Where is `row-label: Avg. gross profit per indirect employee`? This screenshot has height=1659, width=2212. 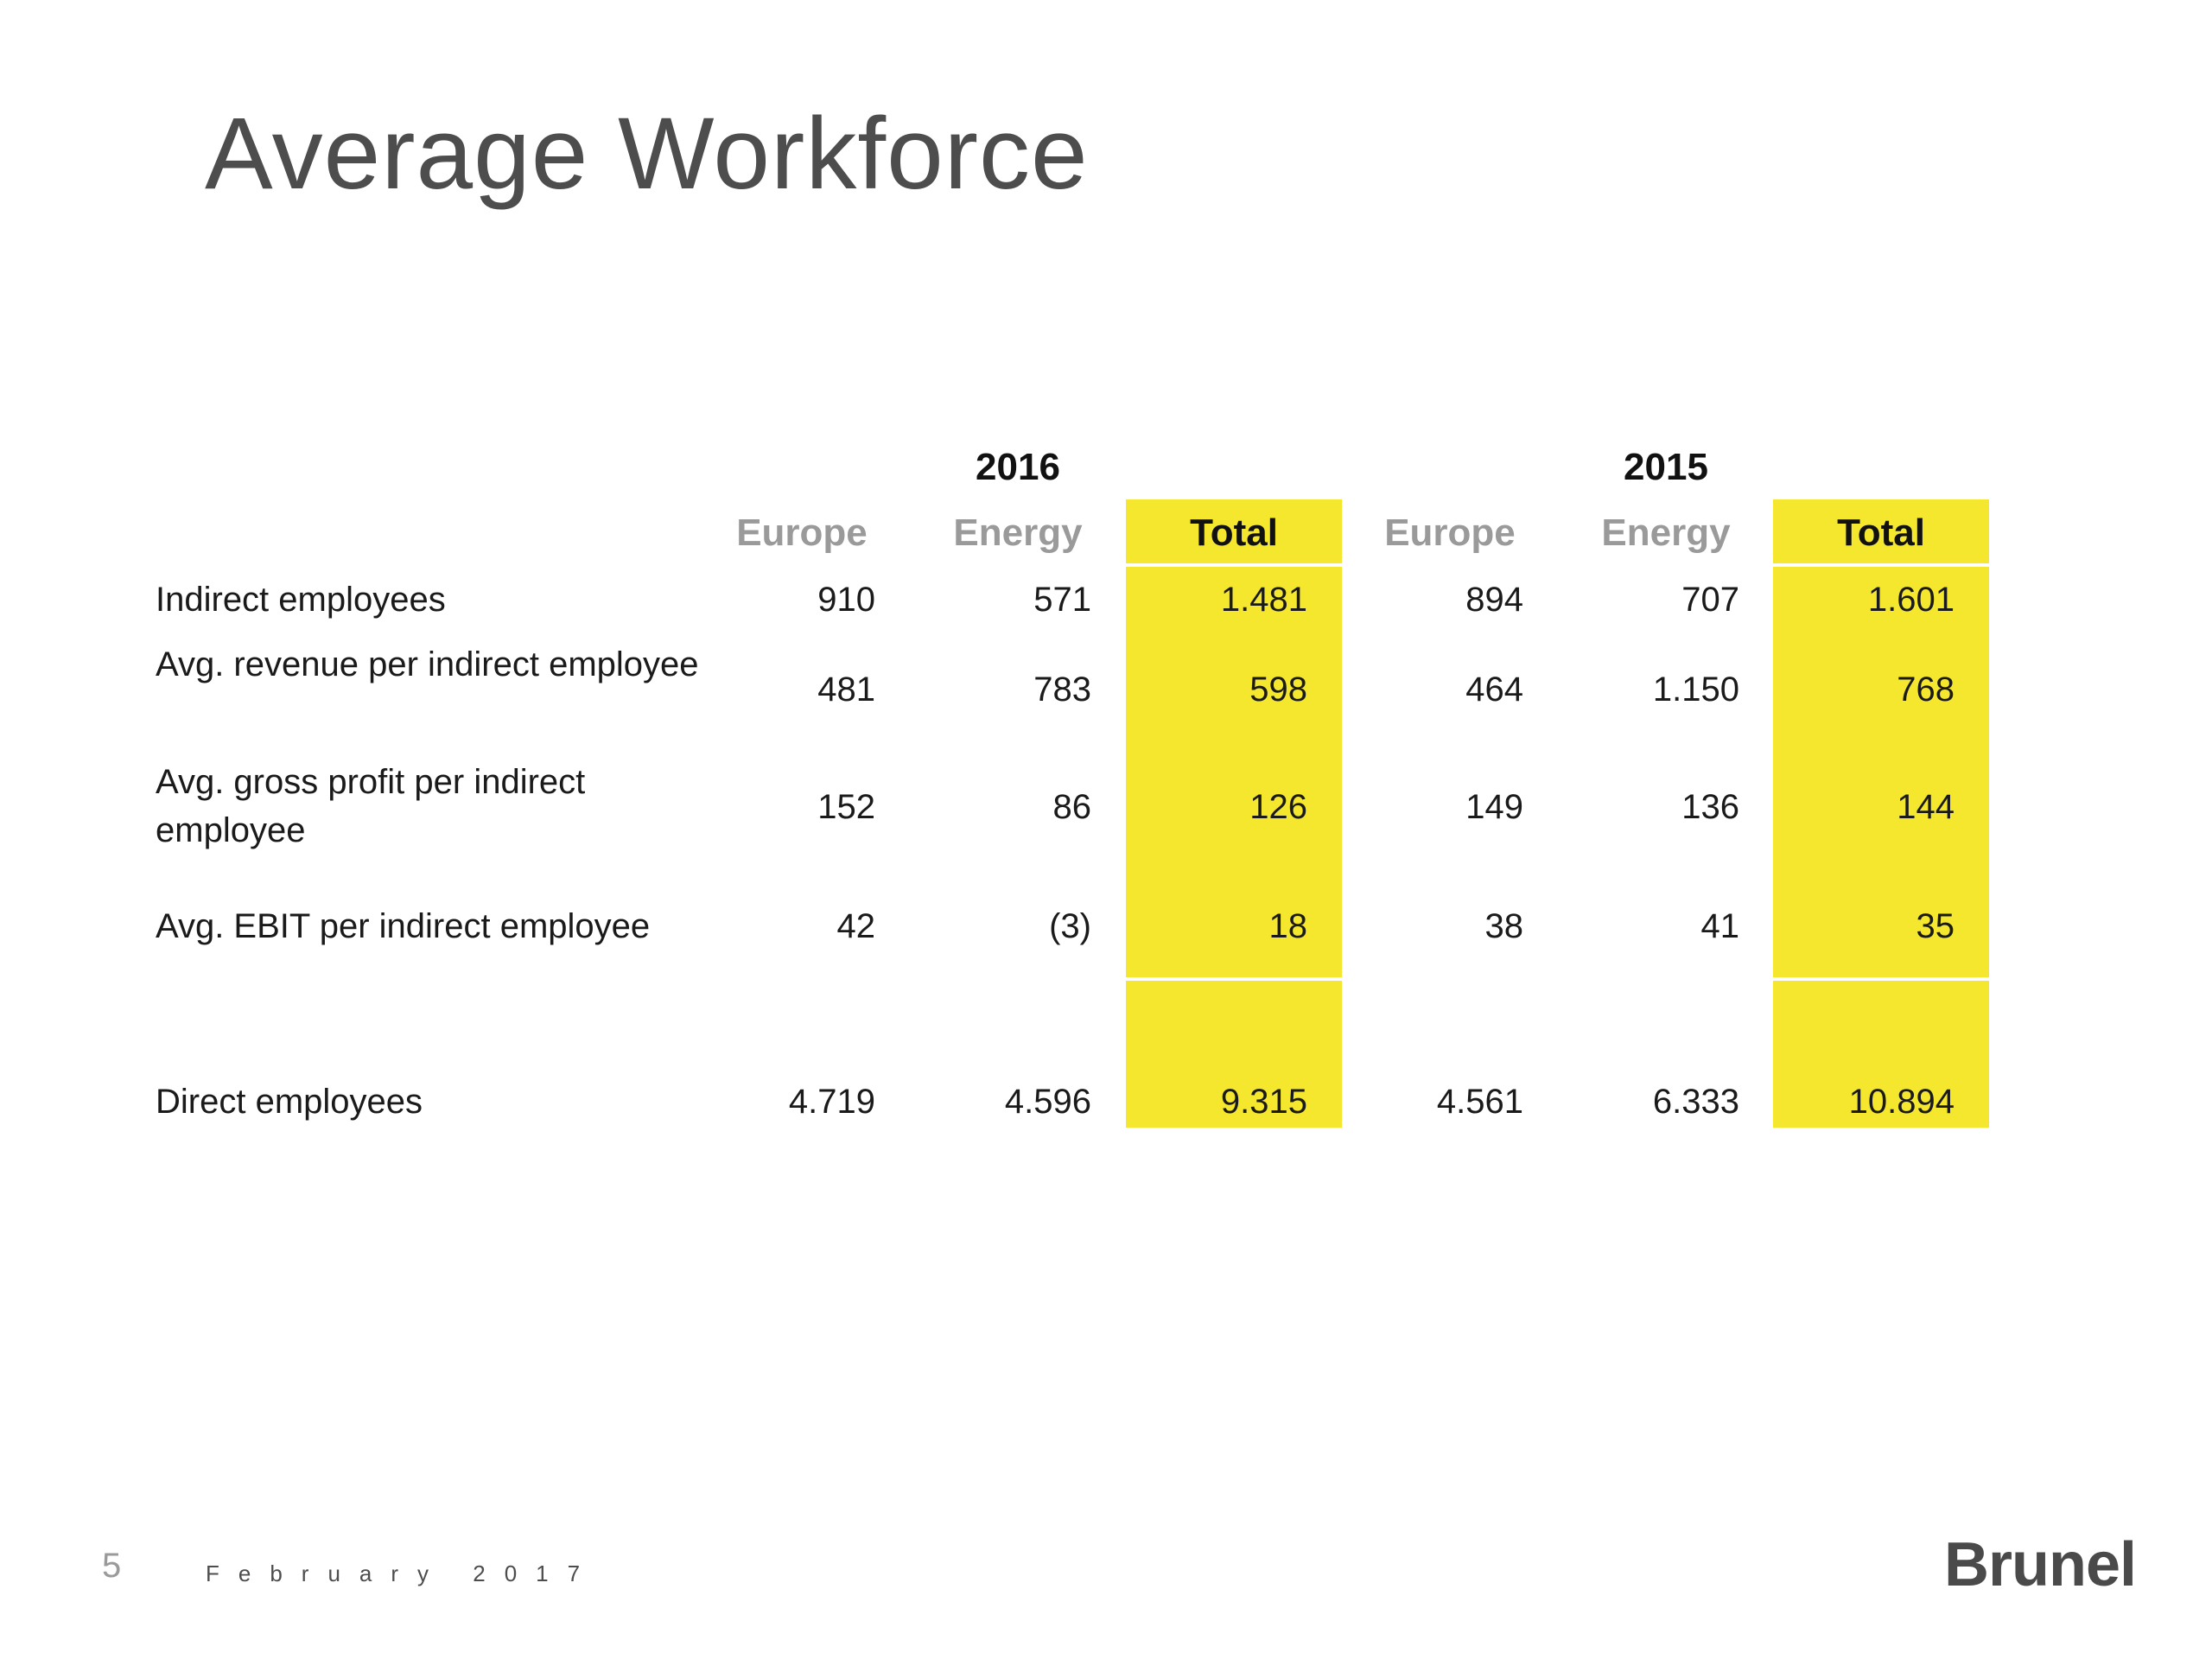
row-label: Avg. gross profit per indirect employee is located at coordinates (371, 806).